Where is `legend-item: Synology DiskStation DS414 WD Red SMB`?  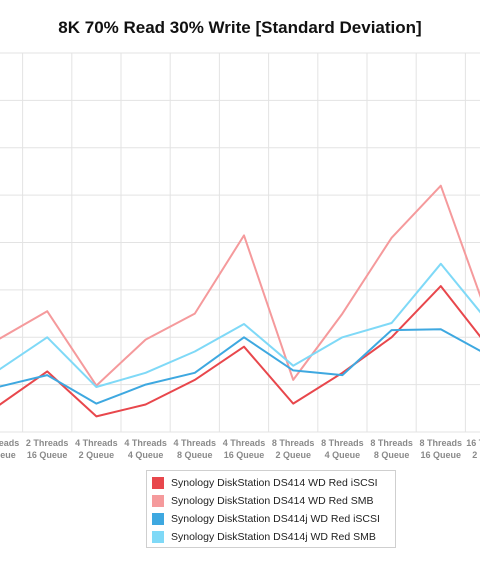
legend-item: Synology DiskStation DS414 WD Red SMB is located at coordinates (273, 501).